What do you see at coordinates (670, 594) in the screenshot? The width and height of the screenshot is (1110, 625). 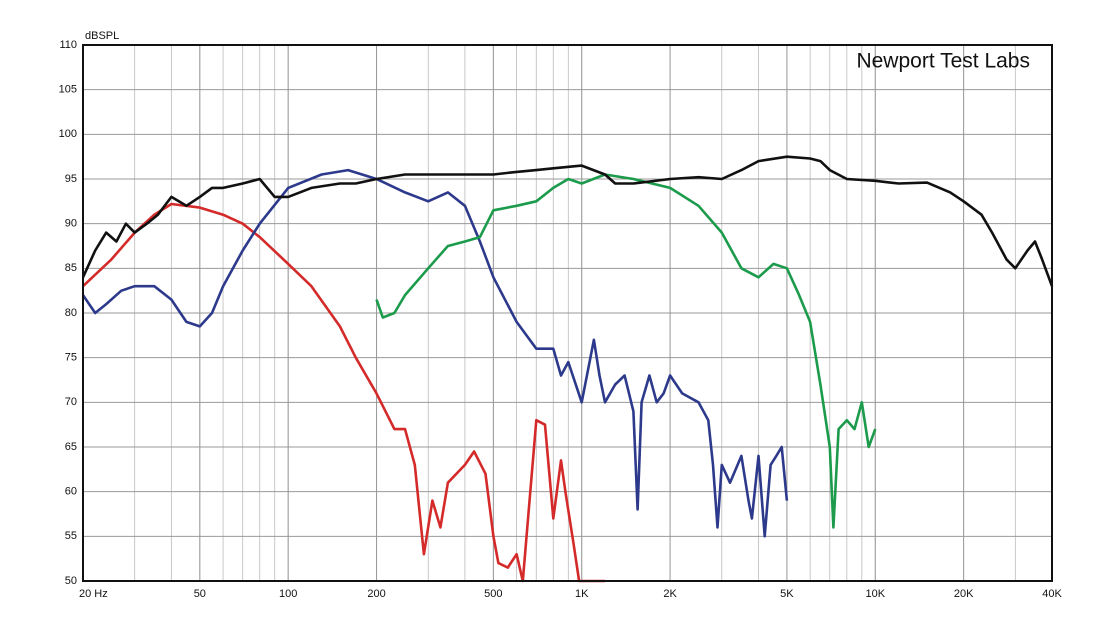 I see `x-tick-label: 2K` at bounding box center [670, 594].